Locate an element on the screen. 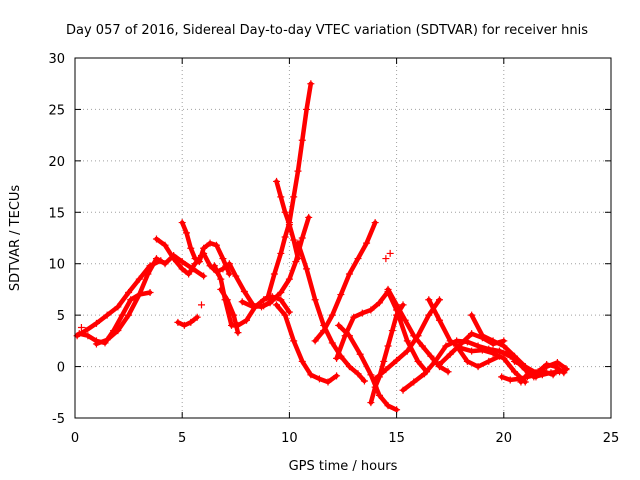  x-axis-label: GPS time / hours is located at coordinates (343, 466).